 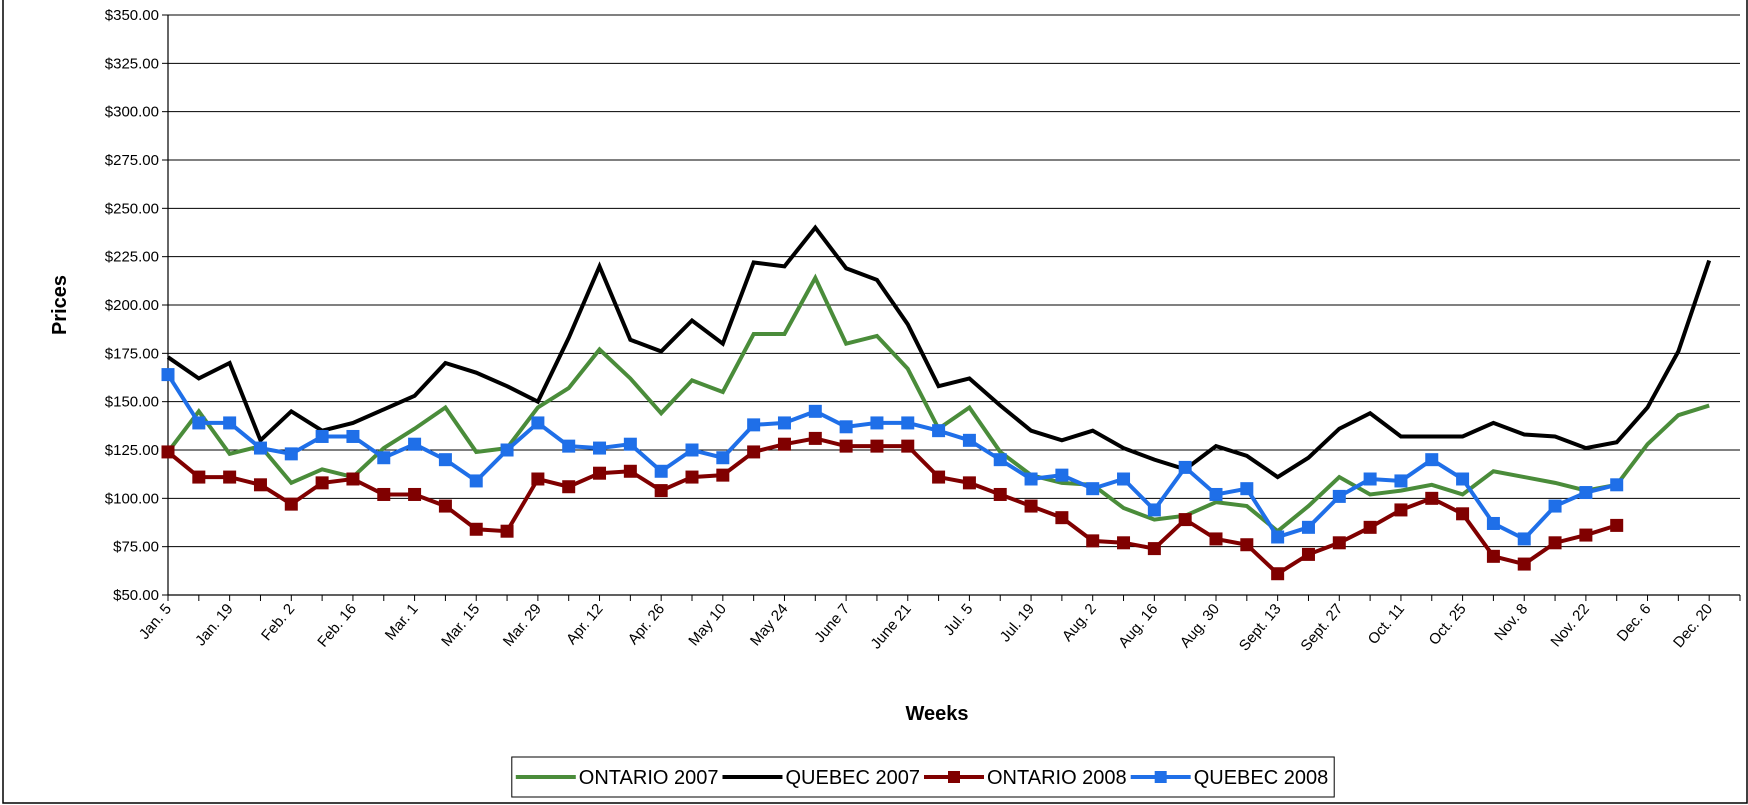 What do you see at coordinates (585, 624) in the screenshot?
I see `x-tick-label: Apr. 12` at bounding box center [585, 624].